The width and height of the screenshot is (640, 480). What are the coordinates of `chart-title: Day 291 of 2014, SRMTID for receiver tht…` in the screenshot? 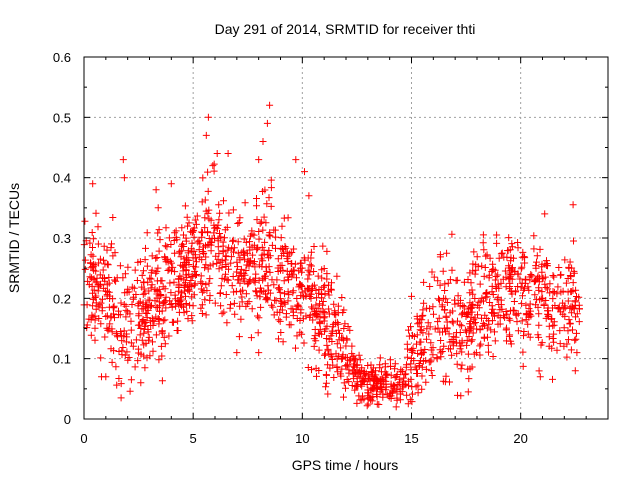 It's located at (345, 29).